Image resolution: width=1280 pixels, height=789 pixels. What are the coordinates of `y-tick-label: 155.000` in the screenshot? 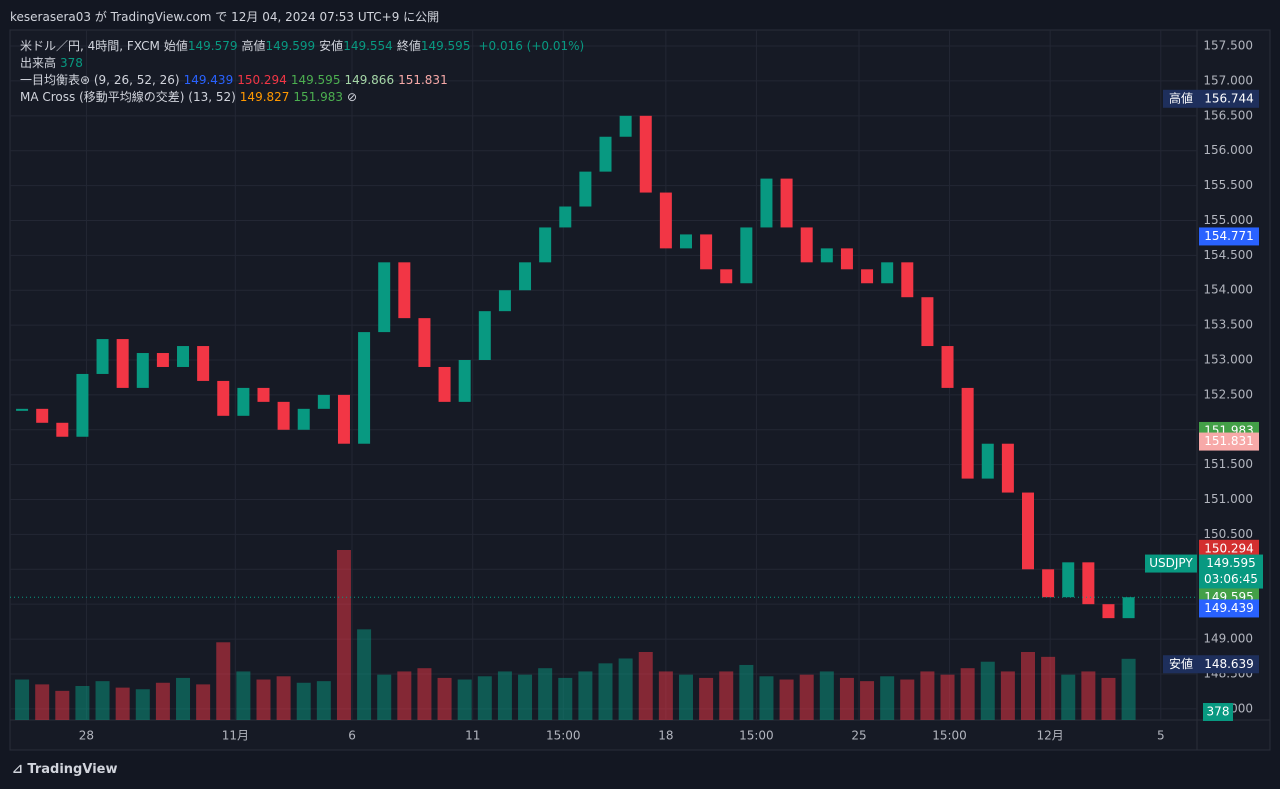 It's located at (1228, 220).